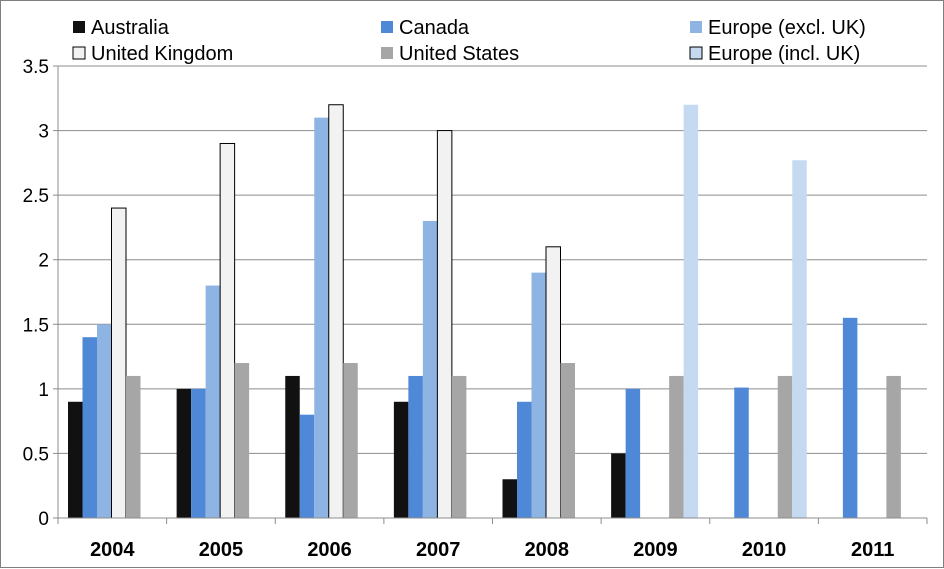 This screenshot has height=569, width=944. I want to click on bar-canada-2006, so click(307, 466).